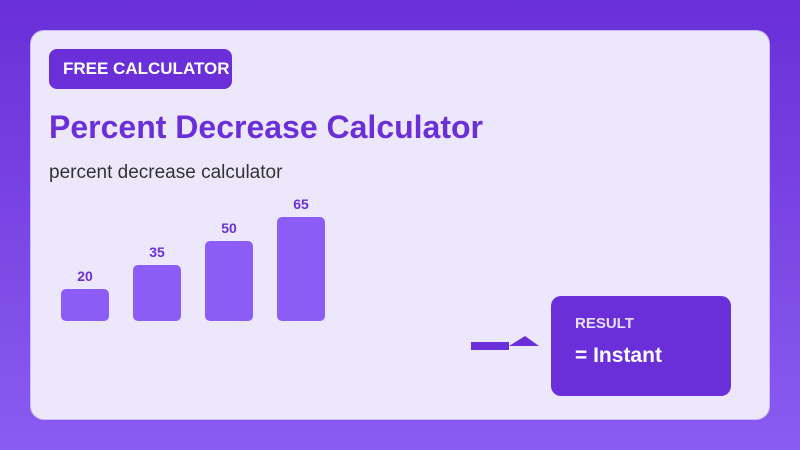  I want to click on result-box: RESULT = Instant, so click(641, 346).